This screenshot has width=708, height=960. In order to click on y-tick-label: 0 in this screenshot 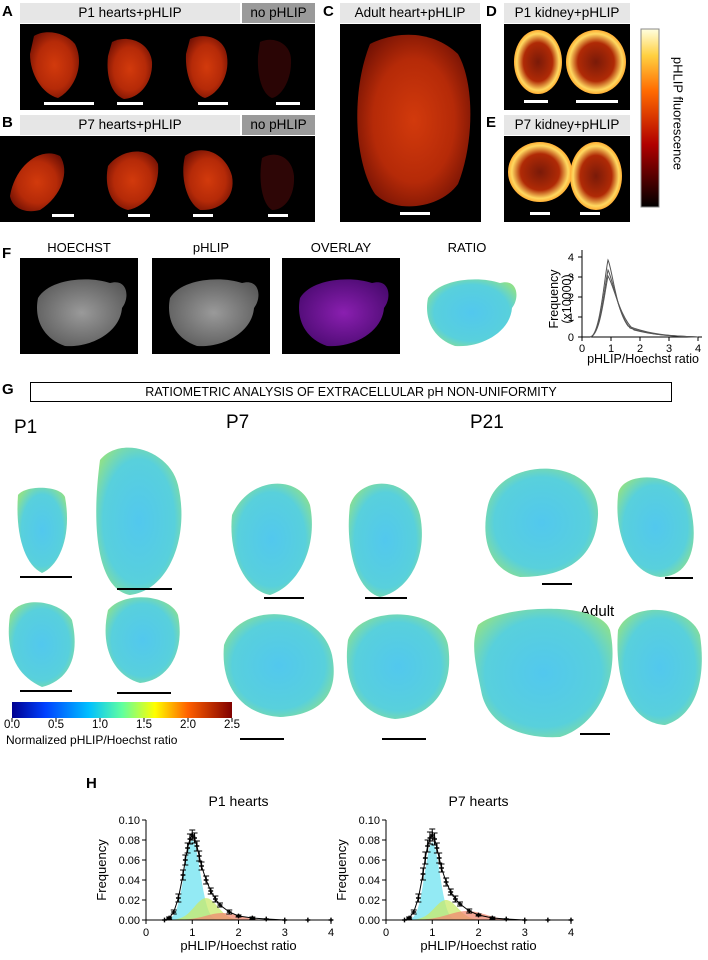, I will do `click(571, 338)`.